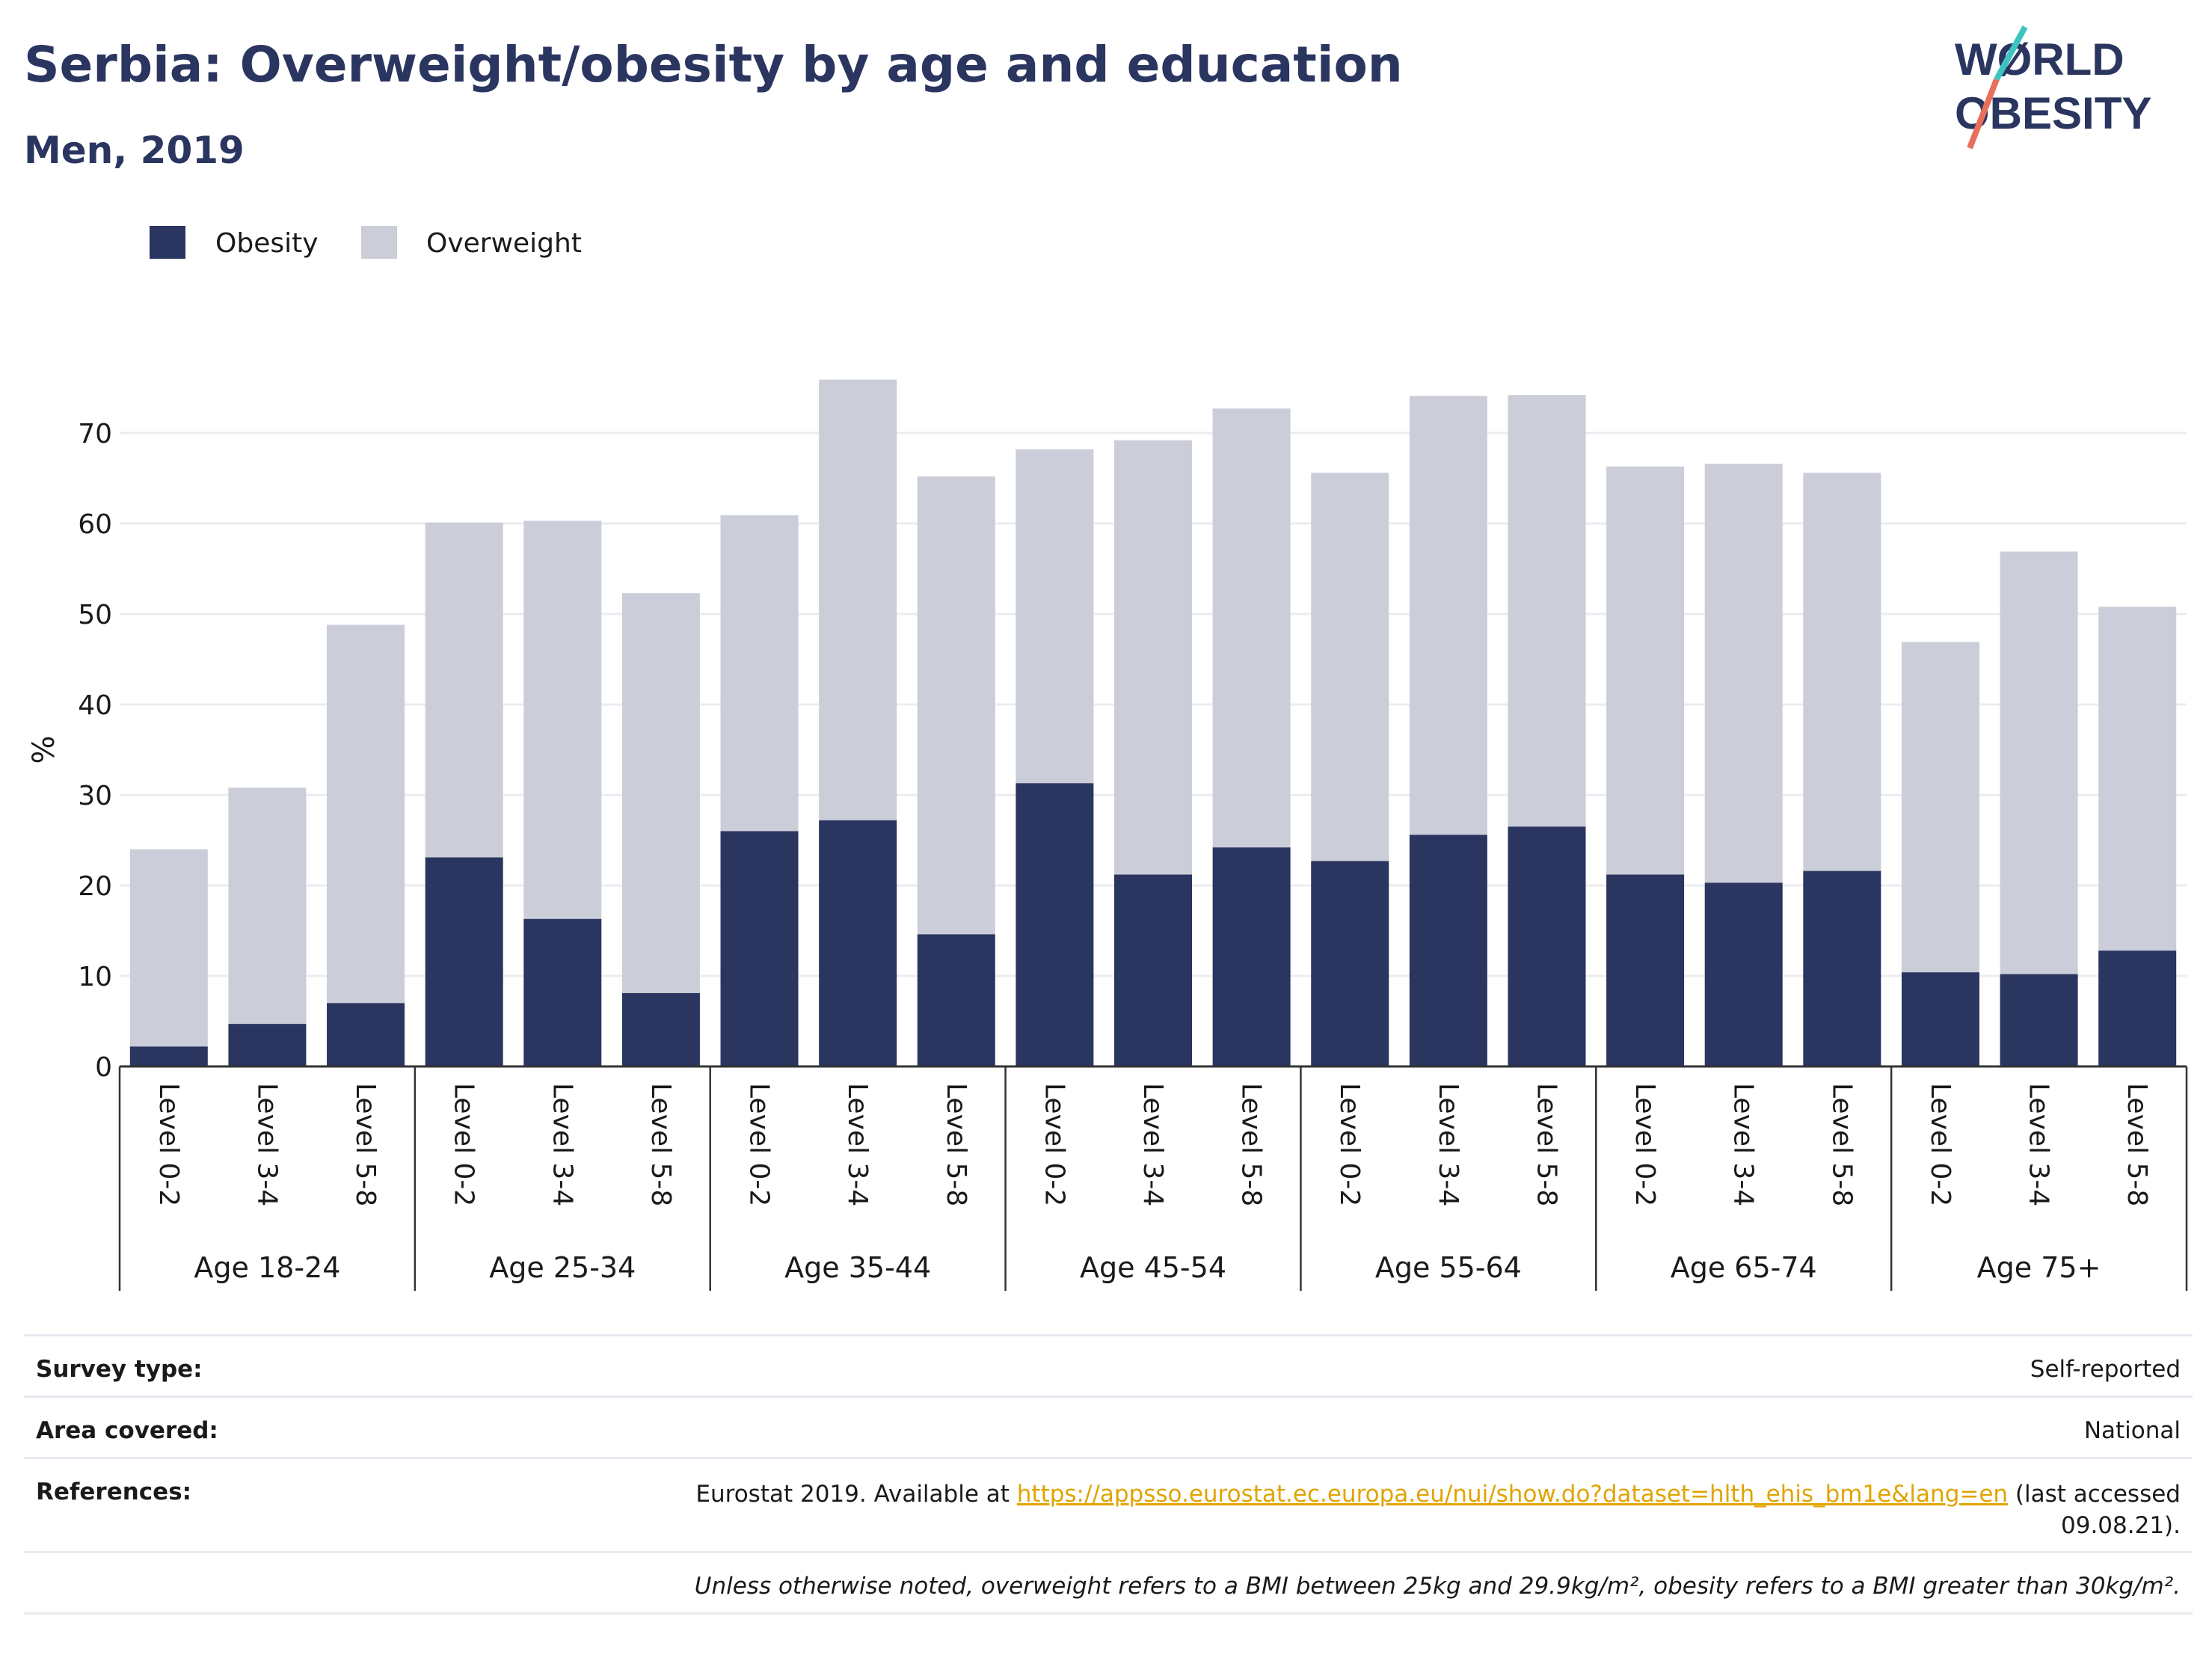 The width and height of the screenshot is (2212, 1655). What do you see at coordinates (1108, 1426) in the screenshot?
I see `info-row-area: Area covered: National` at bounding box center [1108, 1426].